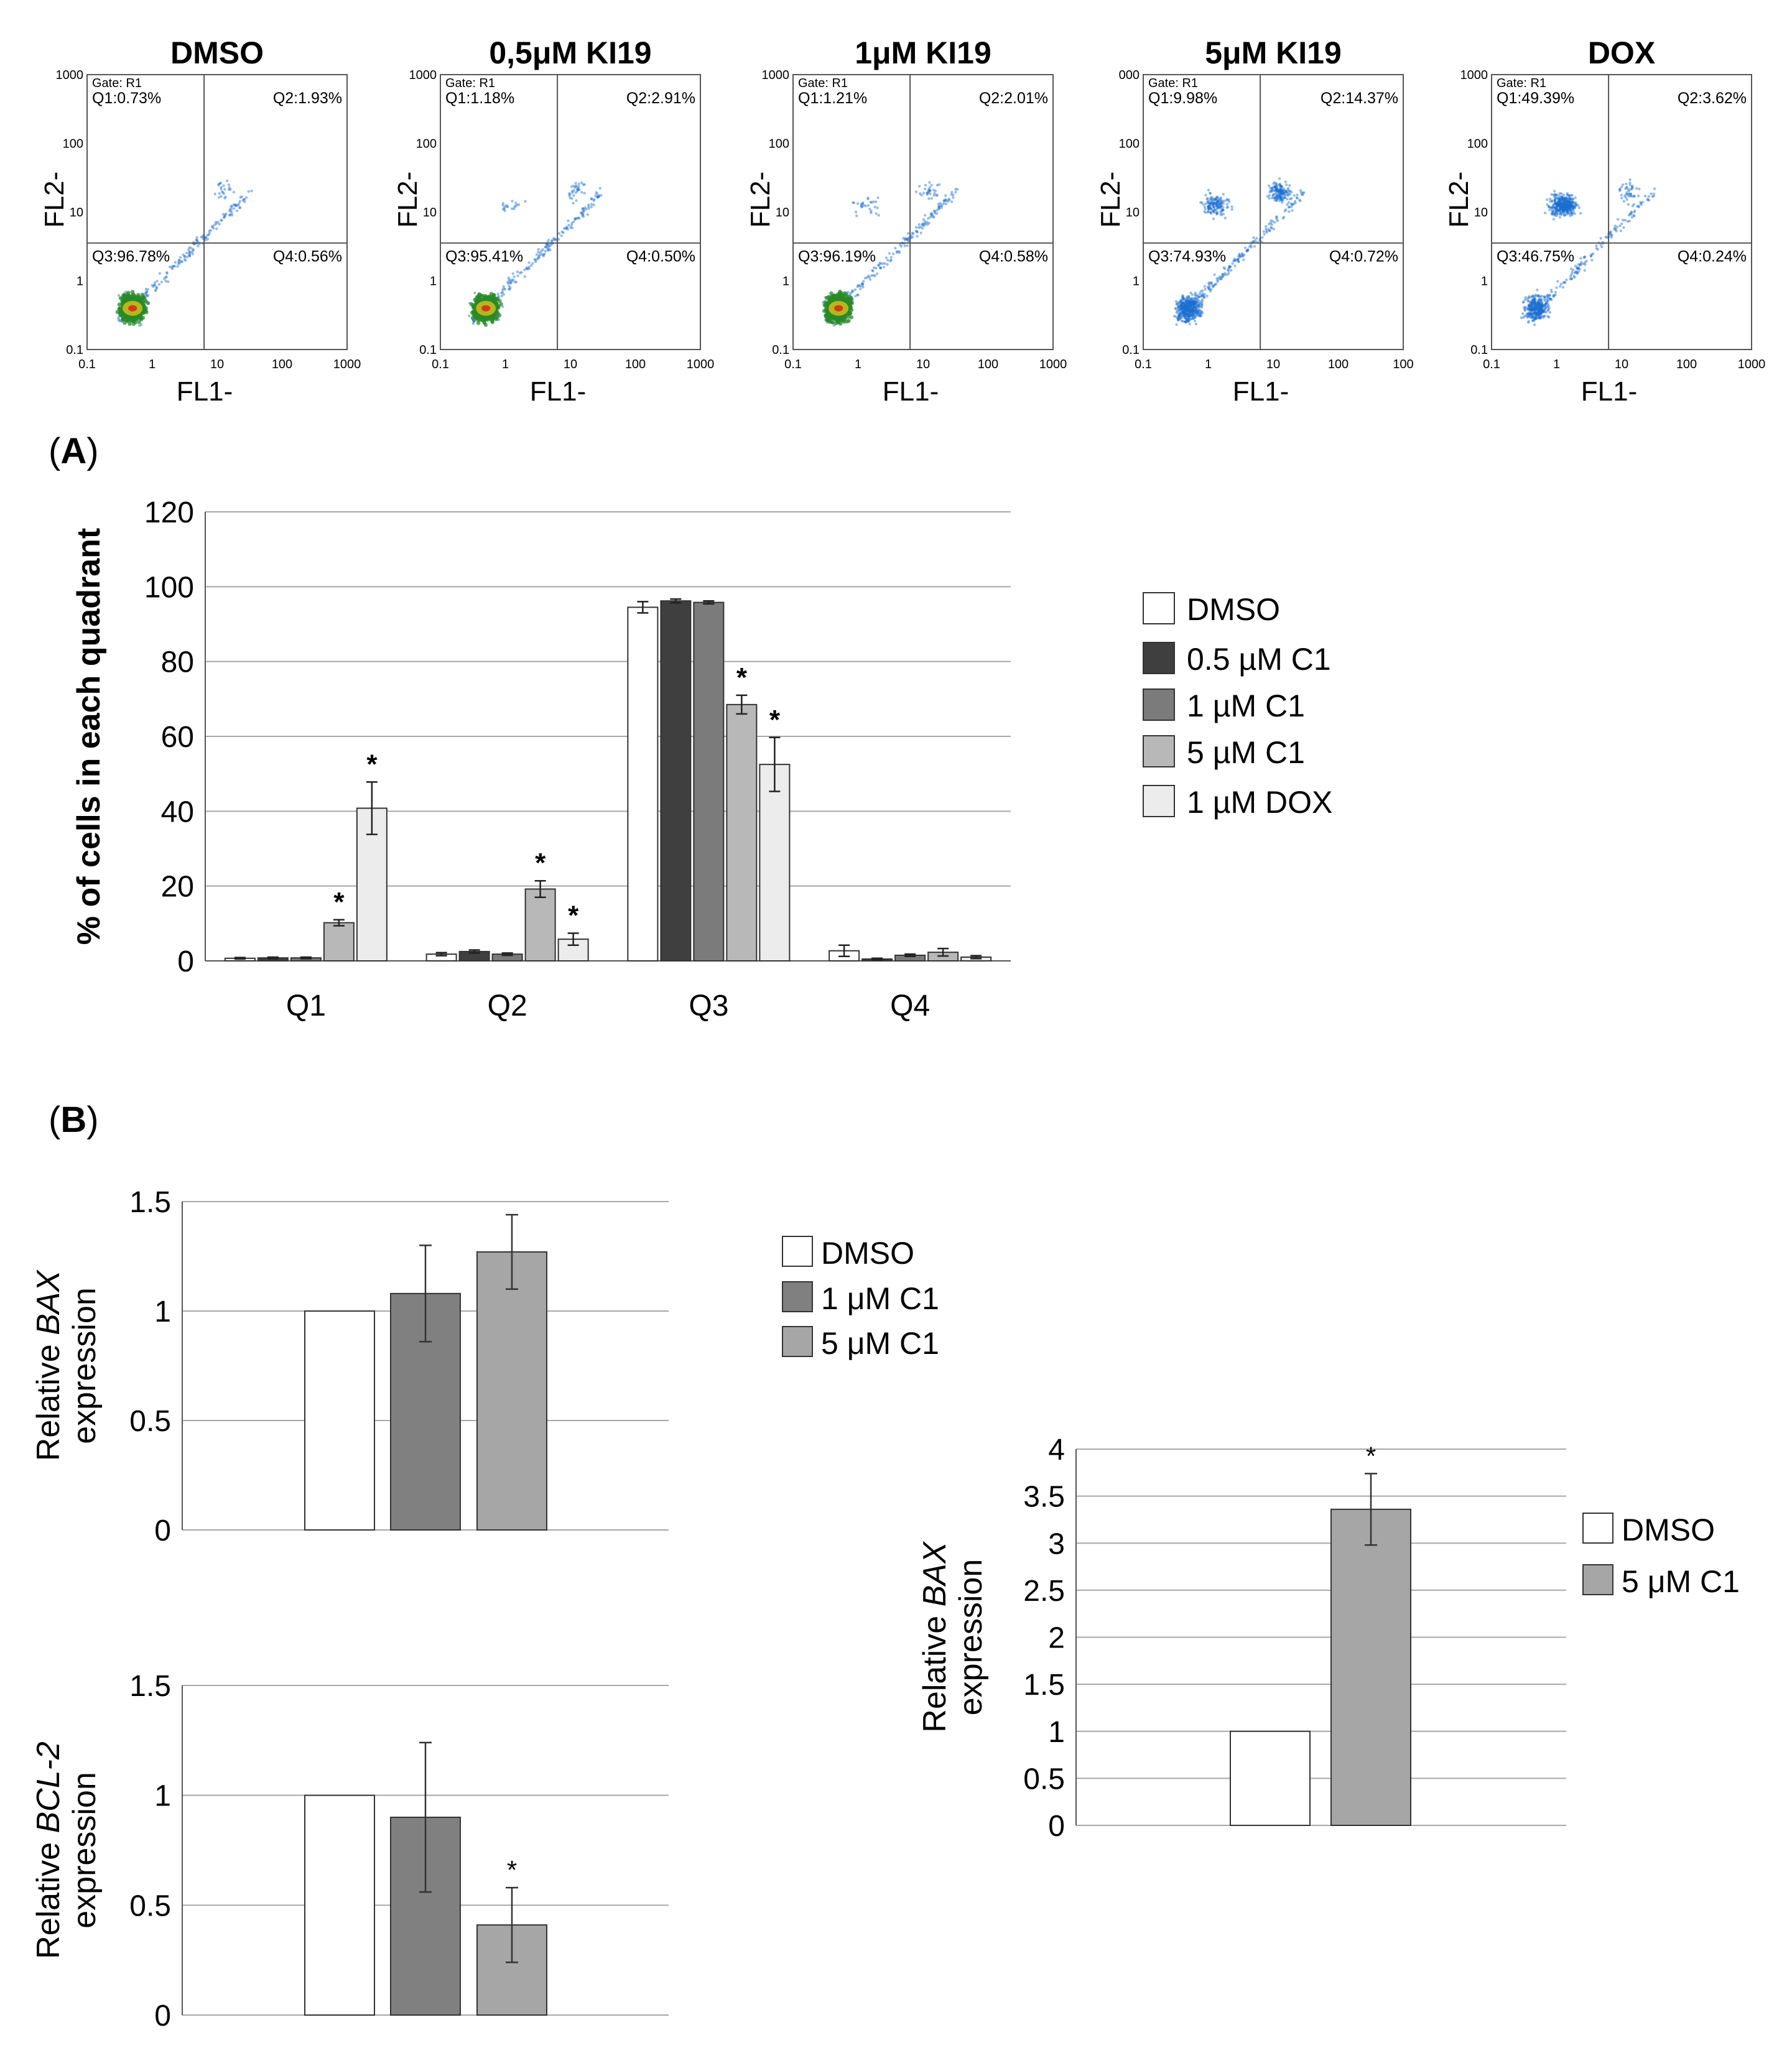 Image resolution: width=1792 pixels, height=2053 pixels. What do you see at coordinates (441, 365) in the screenshot?
I see `flow-xtick: 0.1` at bounding box center [441, 365].